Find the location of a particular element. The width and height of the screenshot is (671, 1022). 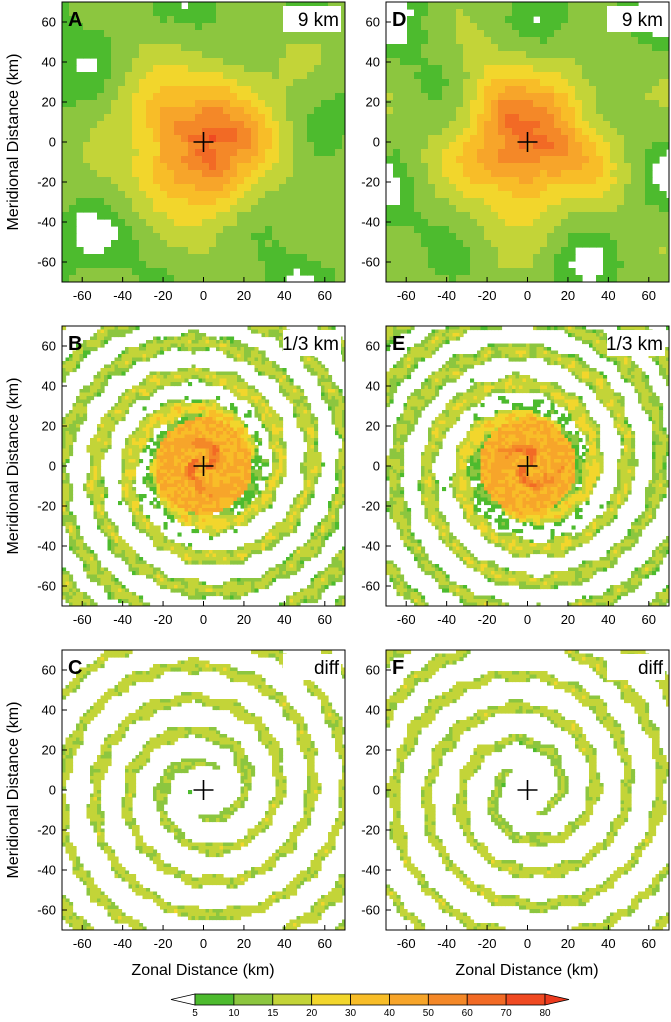

panel-letter: A is located at coordinates (75, 20).